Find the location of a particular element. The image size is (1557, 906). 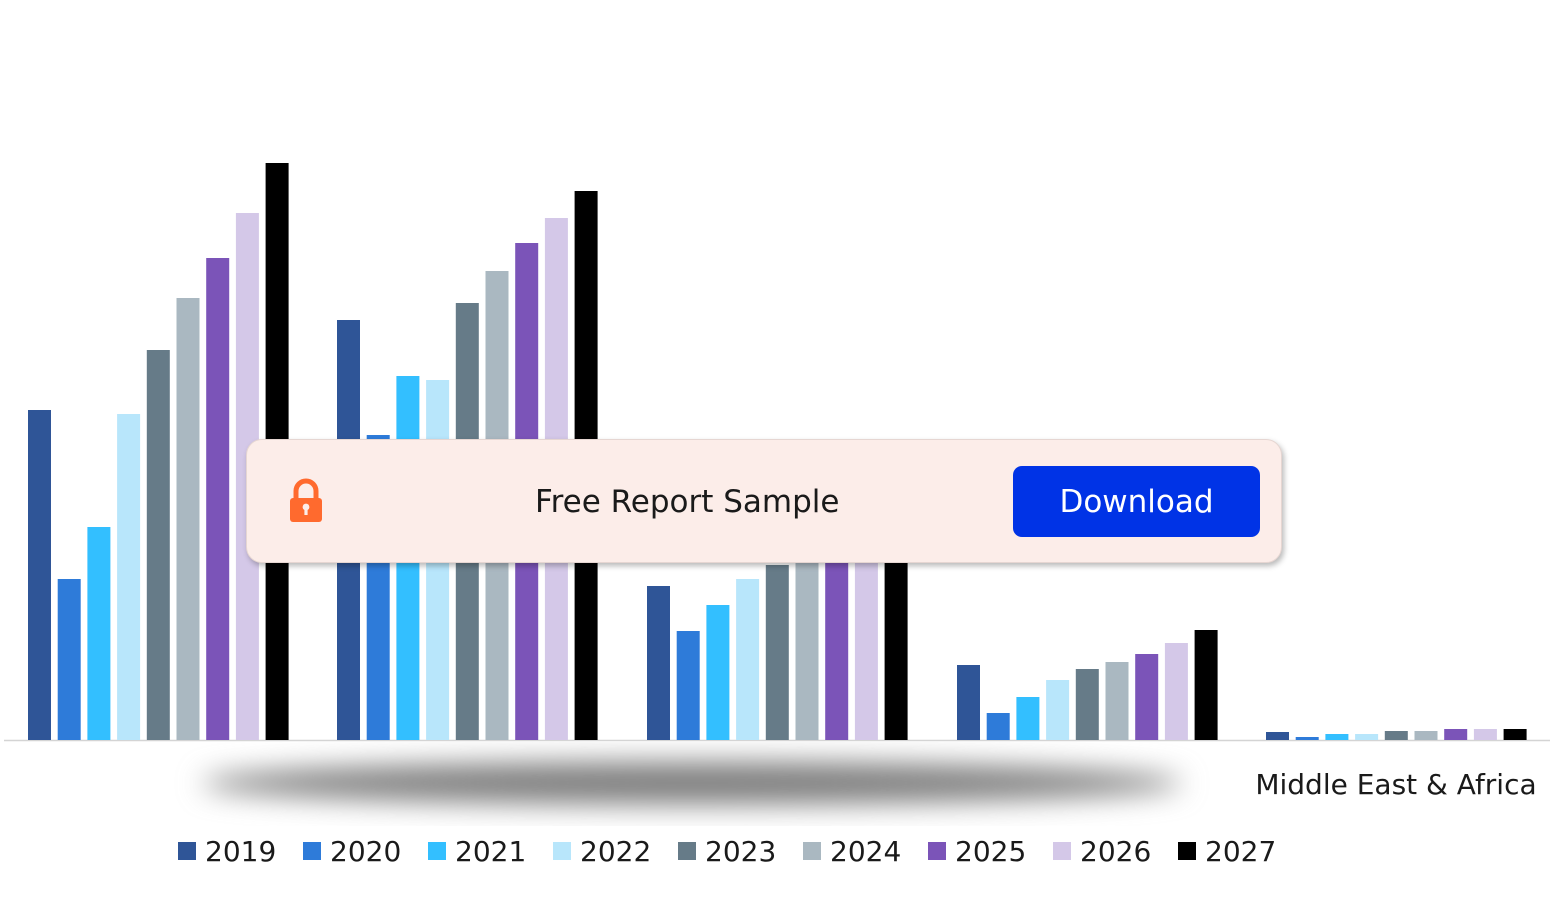

category-label: Middle East & Africa is located at coordinates (1395, 784).